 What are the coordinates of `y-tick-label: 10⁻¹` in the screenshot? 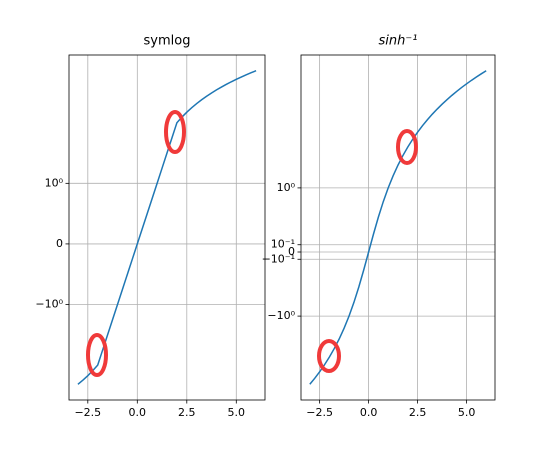 It's located at (283, 244).